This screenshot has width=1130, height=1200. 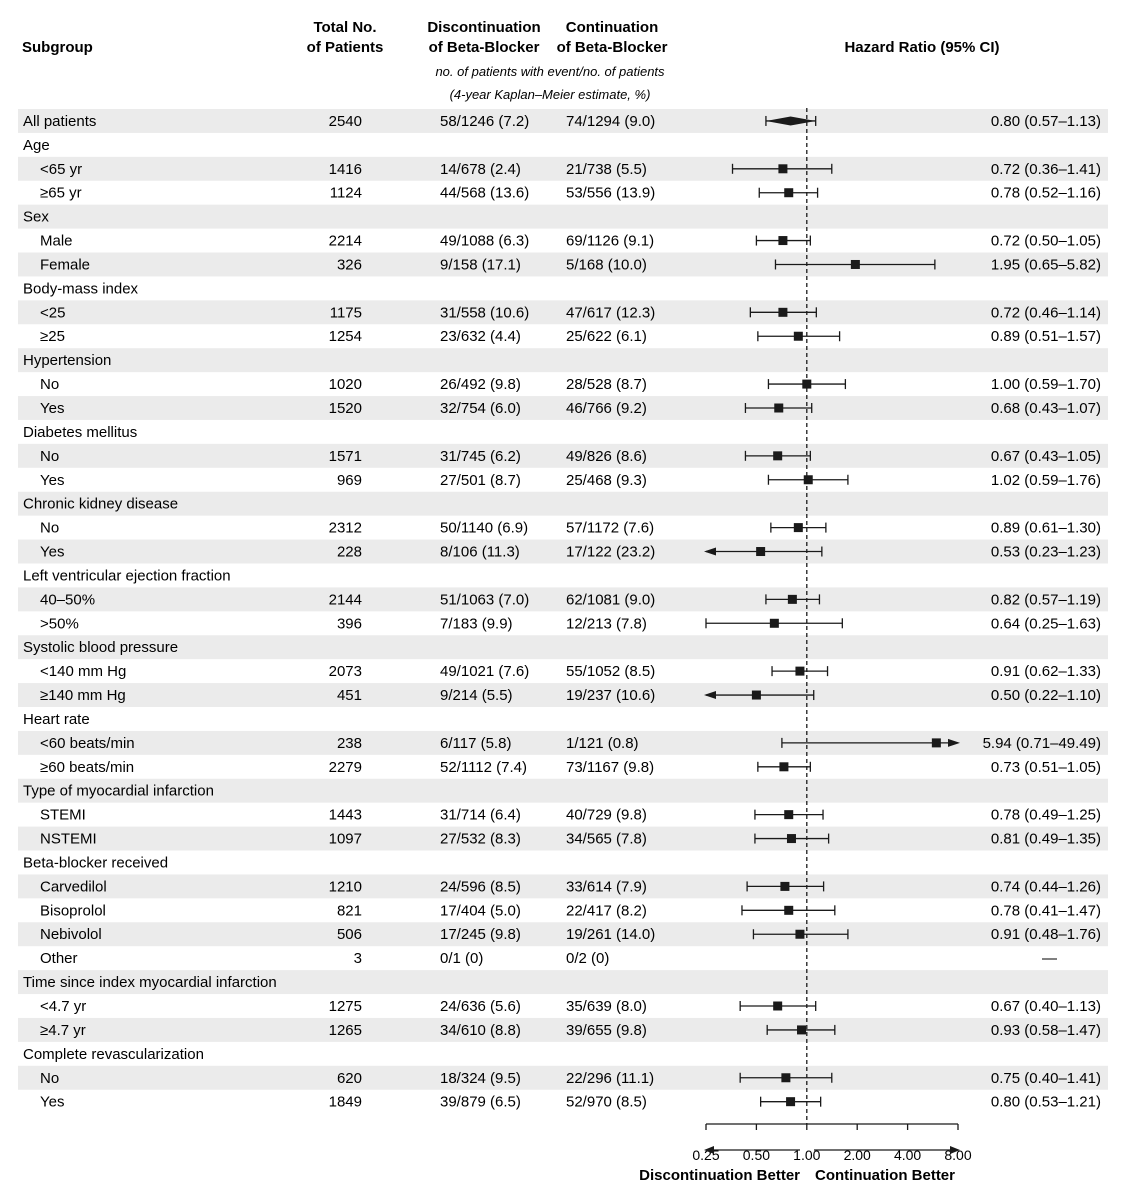 What do you see at coordinates (606, 1030) in the screenshot?
I see `cont-events: 39/655 (9.8)` at bounding box center [606, 1030].